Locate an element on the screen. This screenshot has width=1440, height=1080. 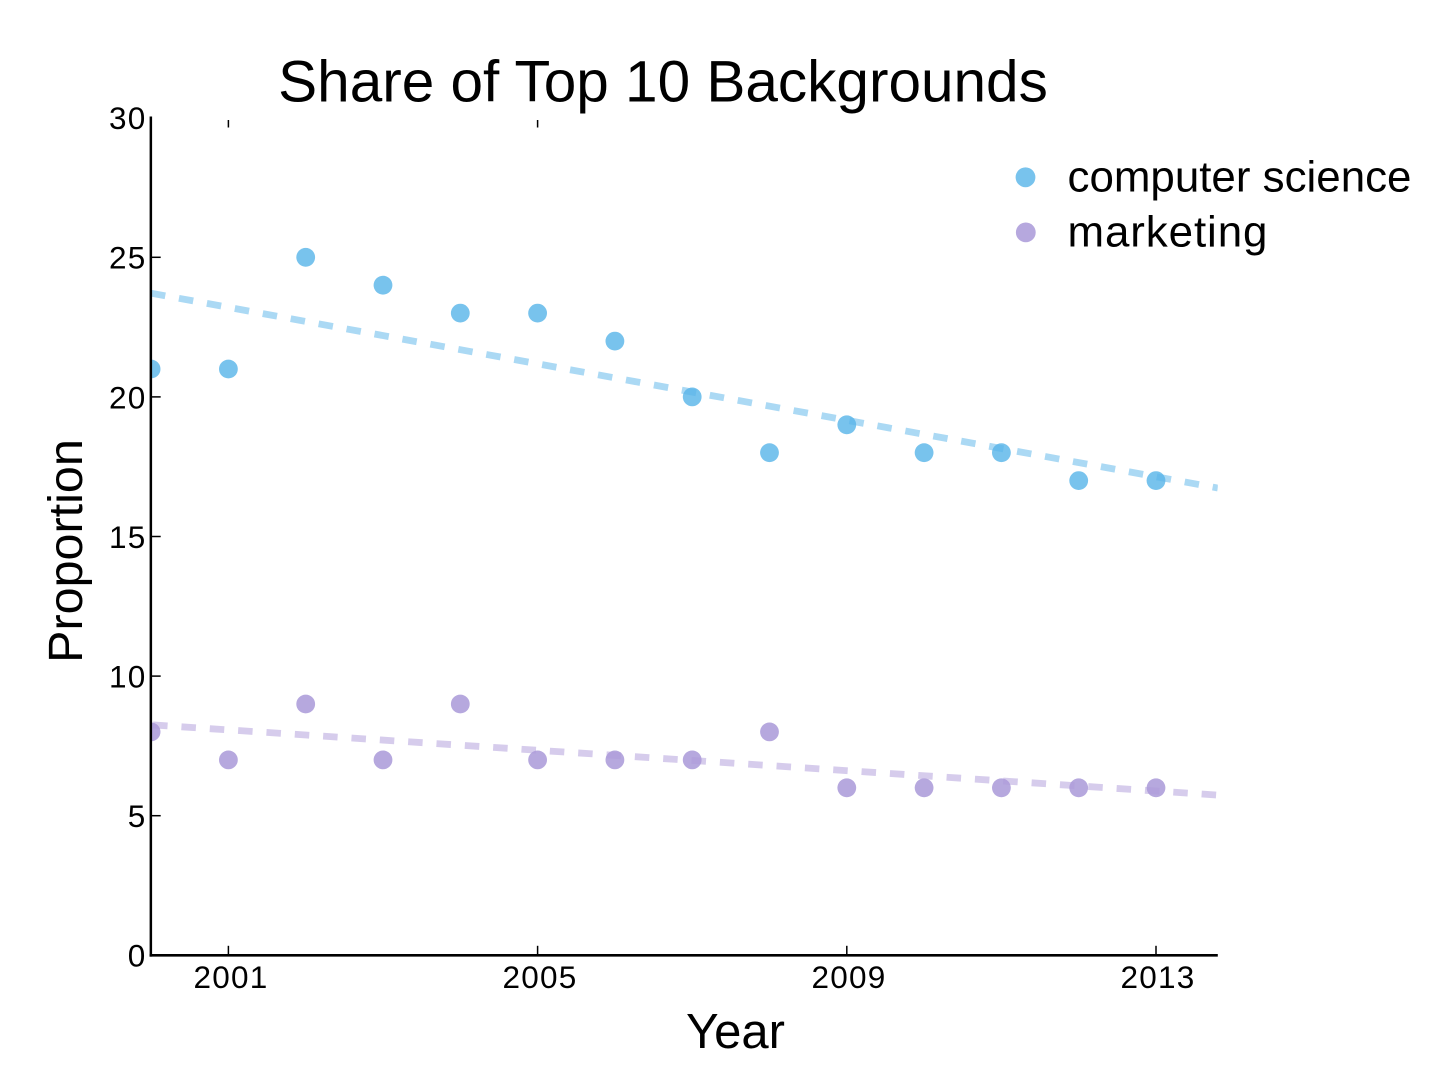
svg-text: 20 is located at coordinates (127, 397).